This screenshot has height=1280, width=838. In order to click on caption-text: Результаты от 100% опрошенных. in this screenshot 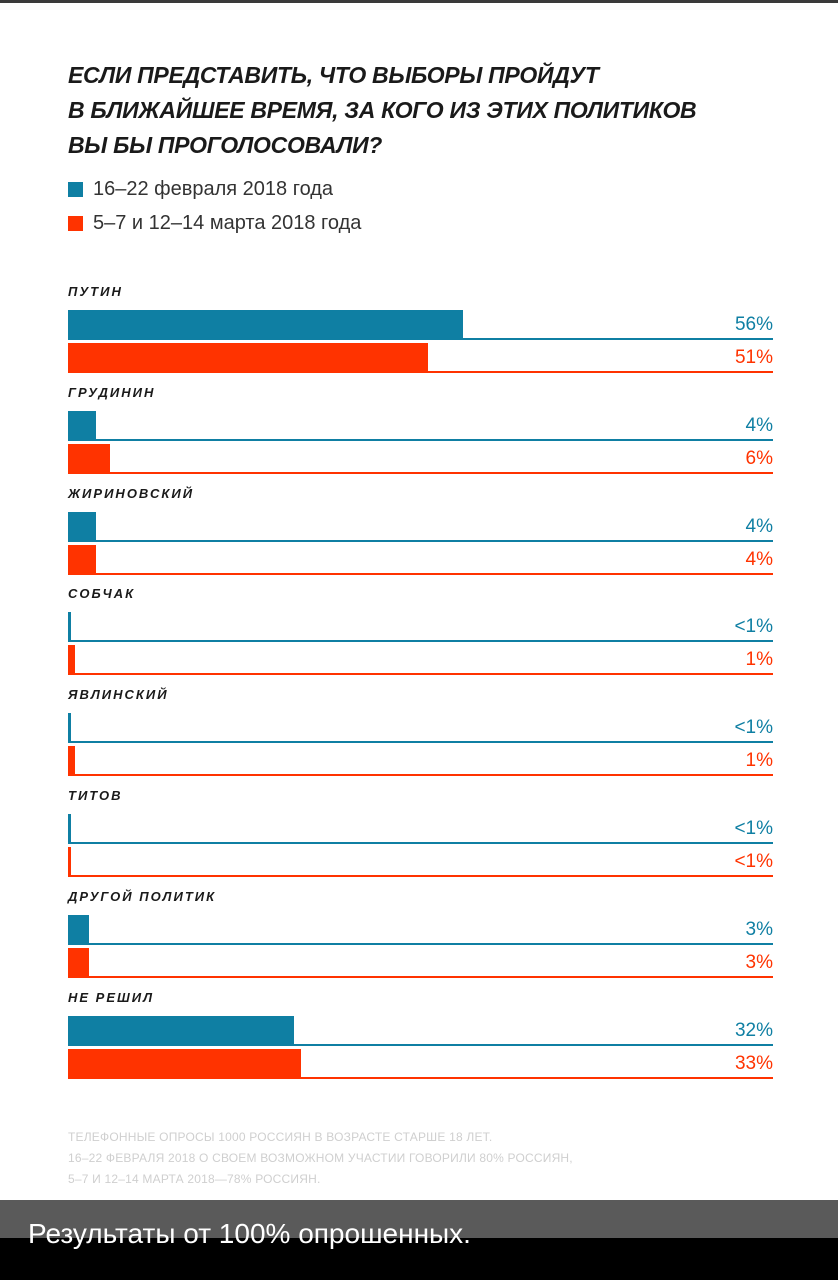, I will do `click(249, 1233)`.